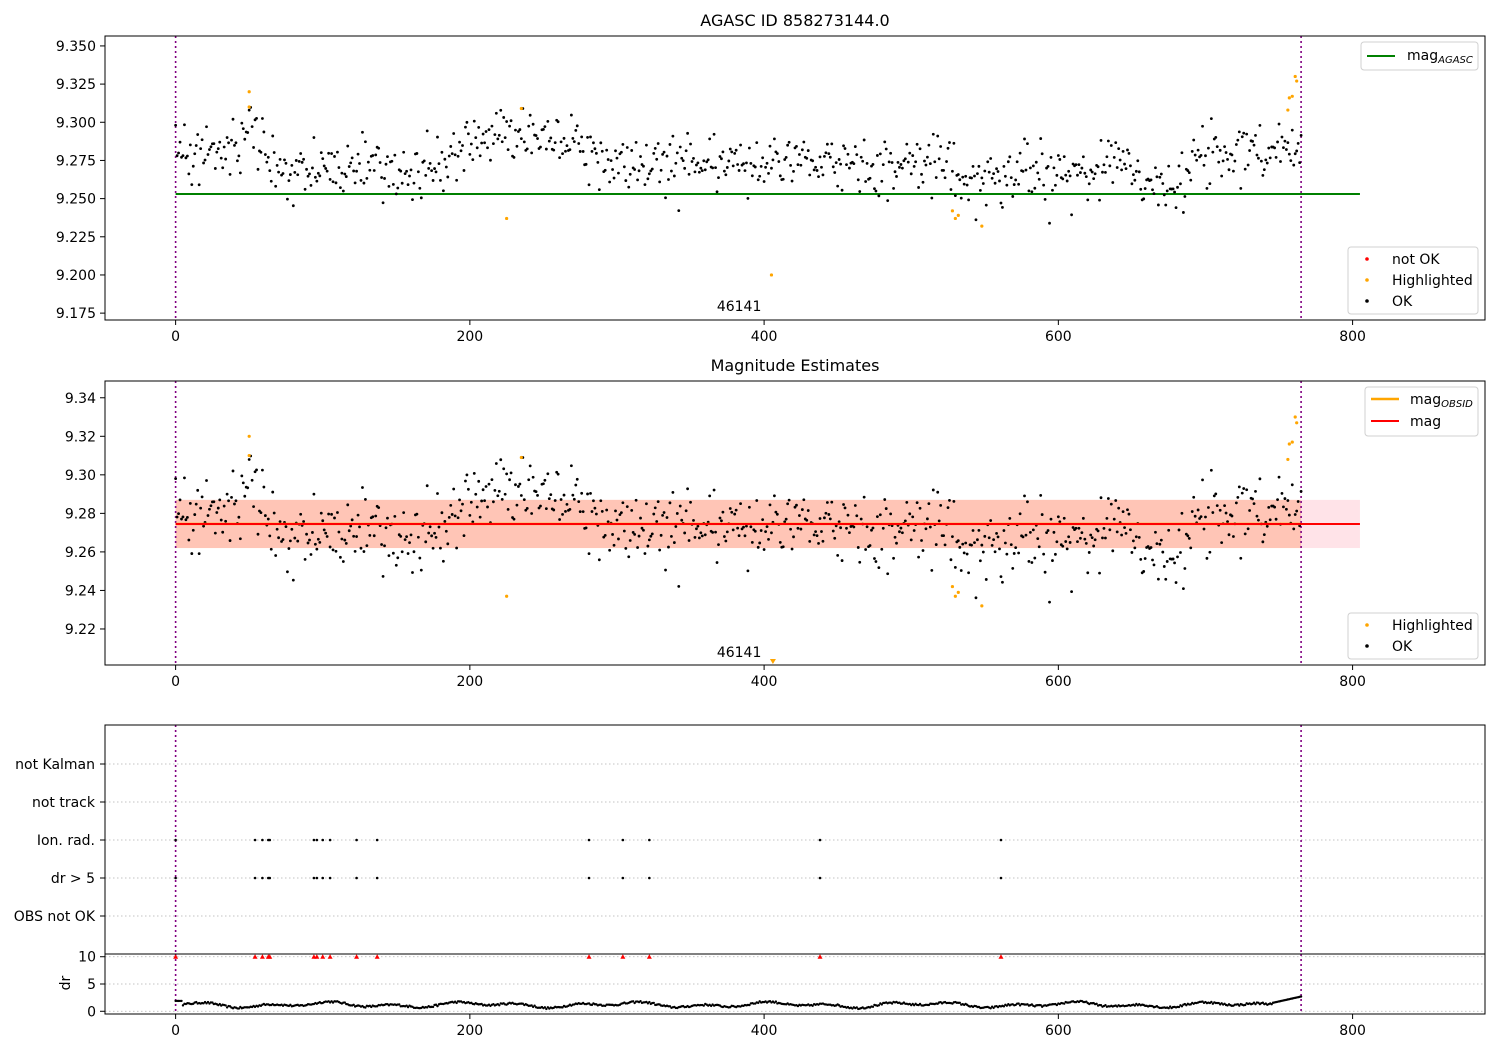 The height and width of the screenshot is (1050, 1500). Describe the element at coordinates (80, 553) in the screenshot. I see `y-tick-label: 9.26` at that location.